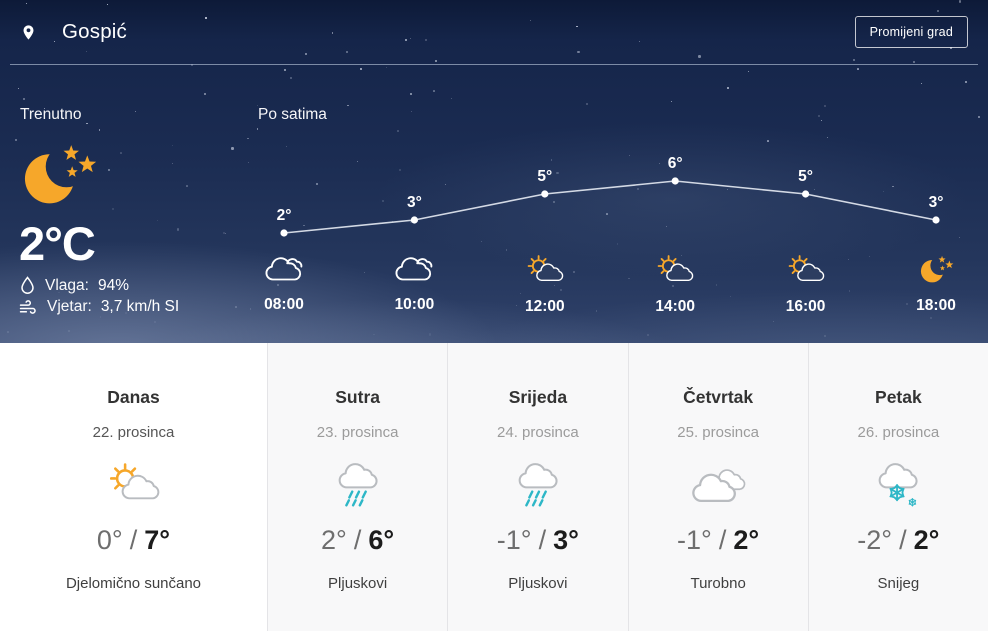  I want to click on day-name: Četvrtak, so click(718, 397).